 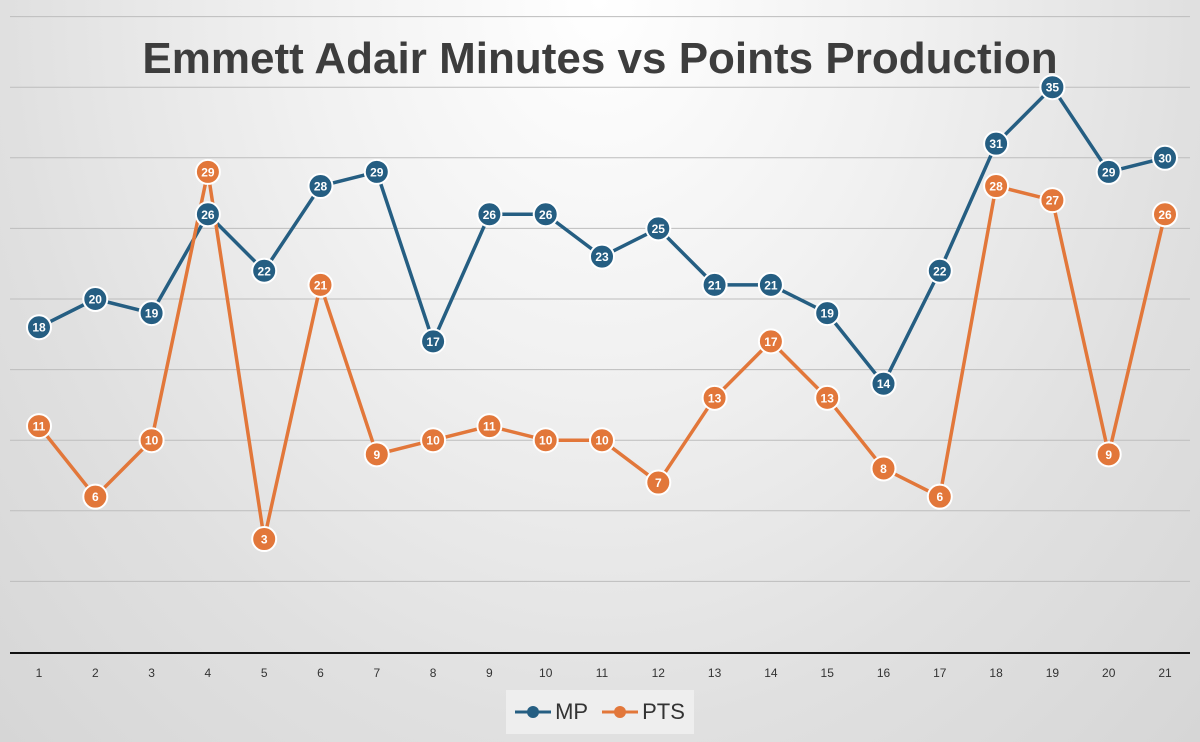 What do you see at coordinates (1053, 673) in the screenshot?
I see `x-tick-label: 19` at bounding box center [1053, 673].